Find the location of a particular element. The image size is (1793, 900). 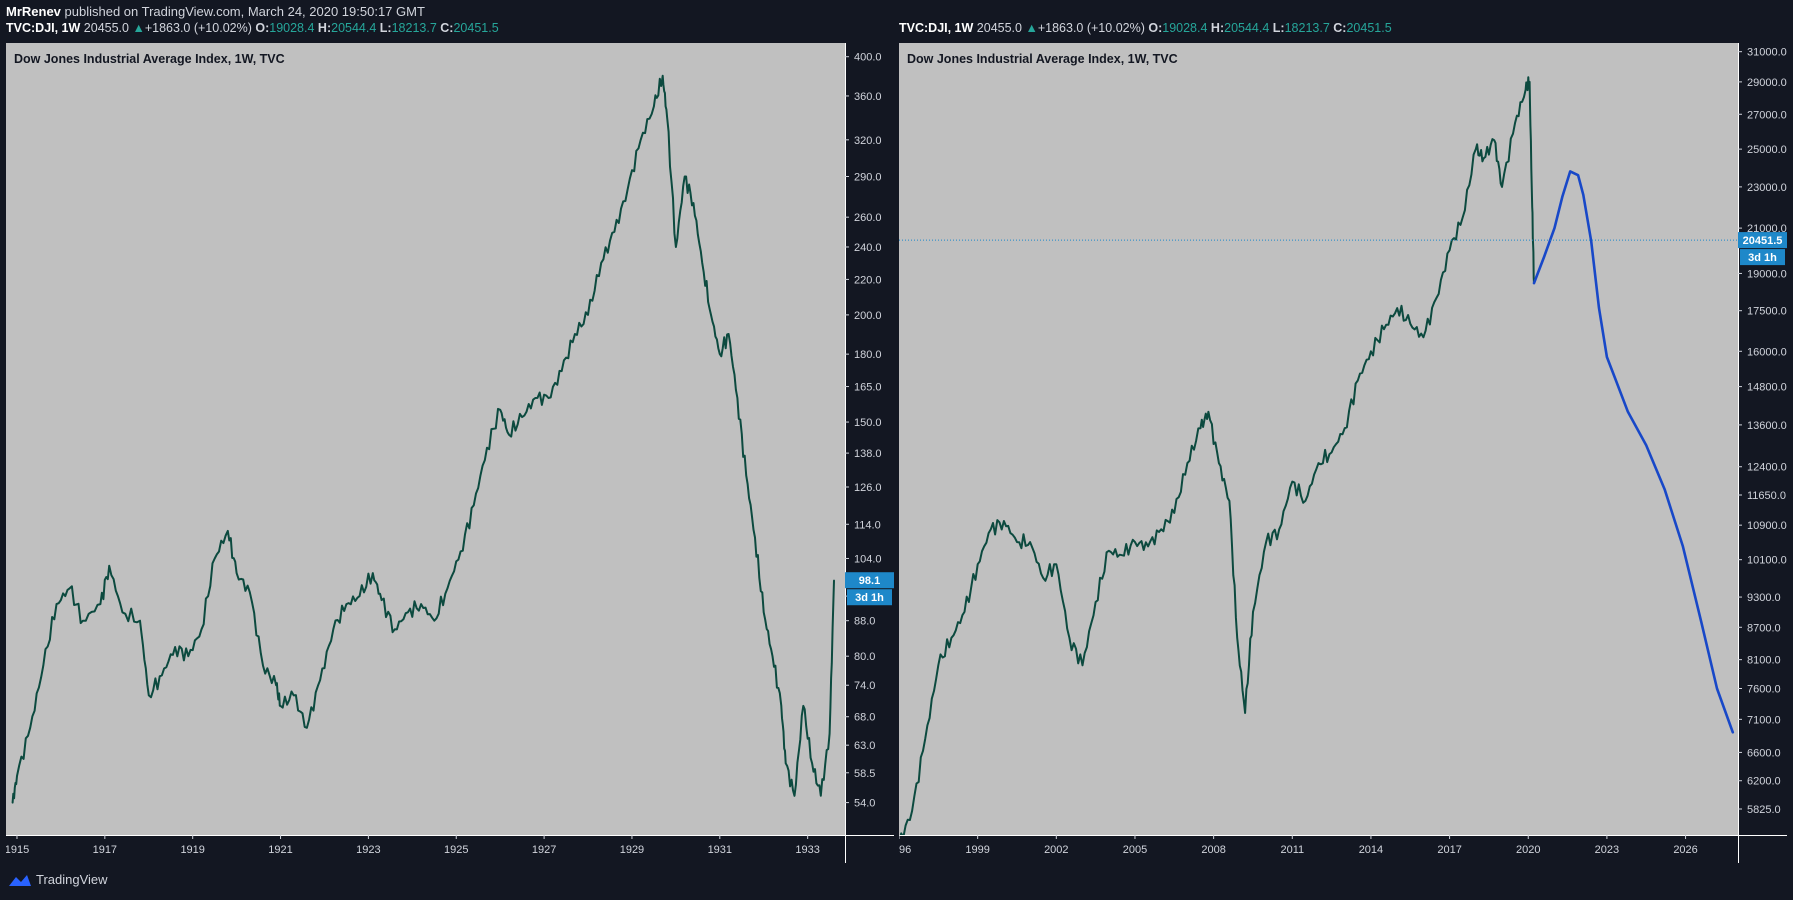

y-tick-label: 200.0 is located at coordinates (868, 316).